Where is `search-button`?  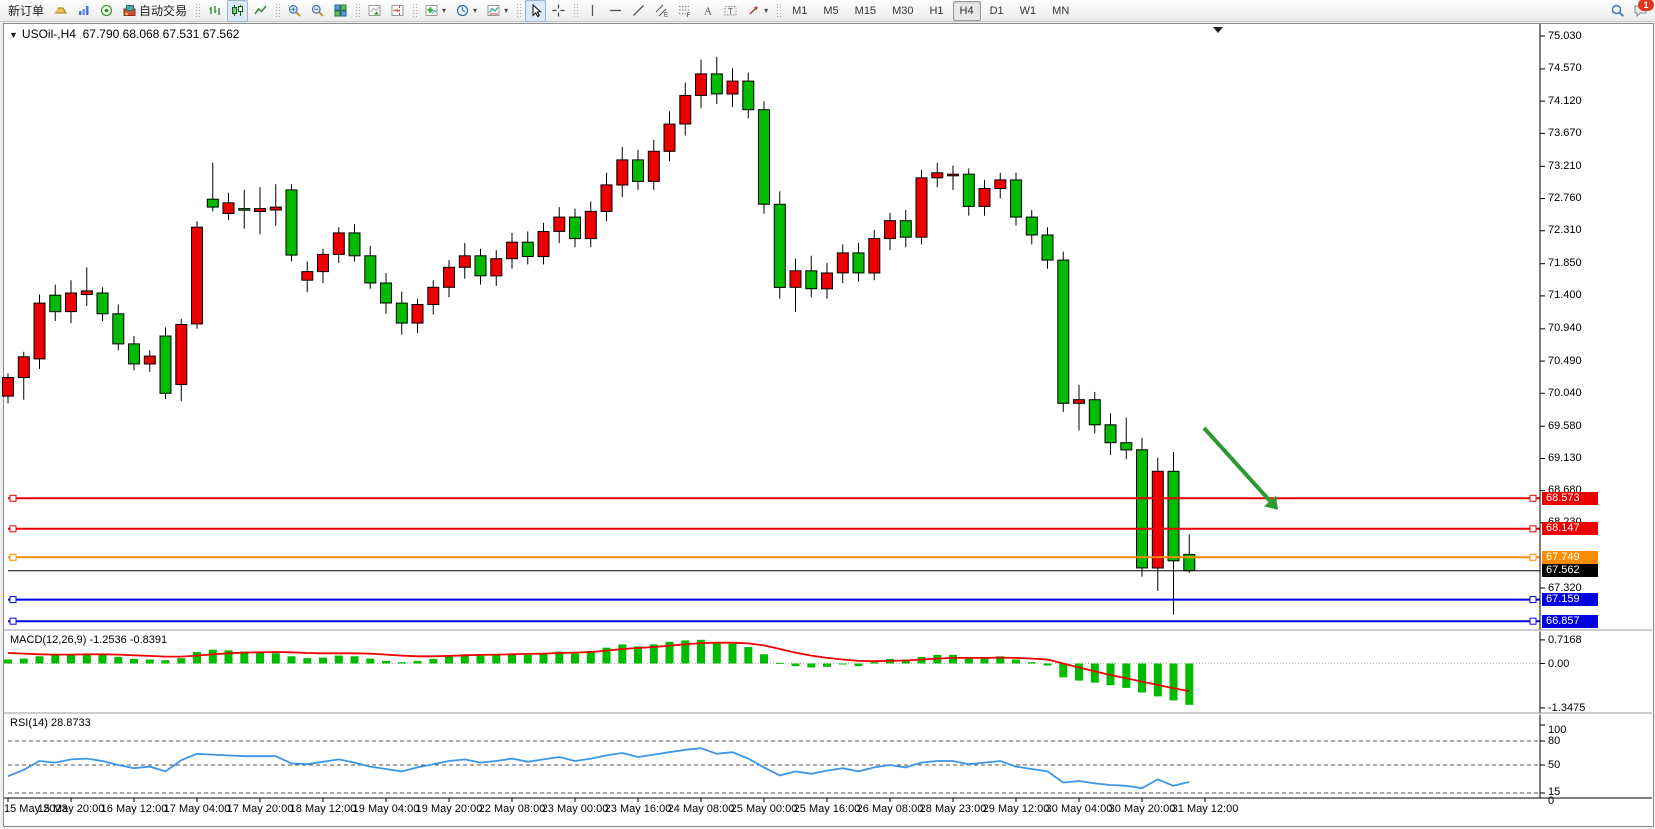
search-button is located at coordinates (1617, 11).